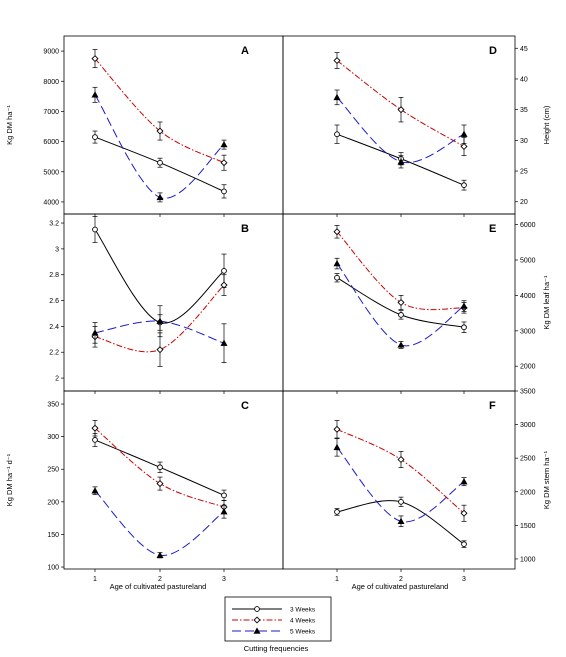 This screenshot has height=657, width=566. What do you see at coordinates (51, 52) in the screenshot?
I see `y-tick-label: 9000` at bounding box center [51, 52].